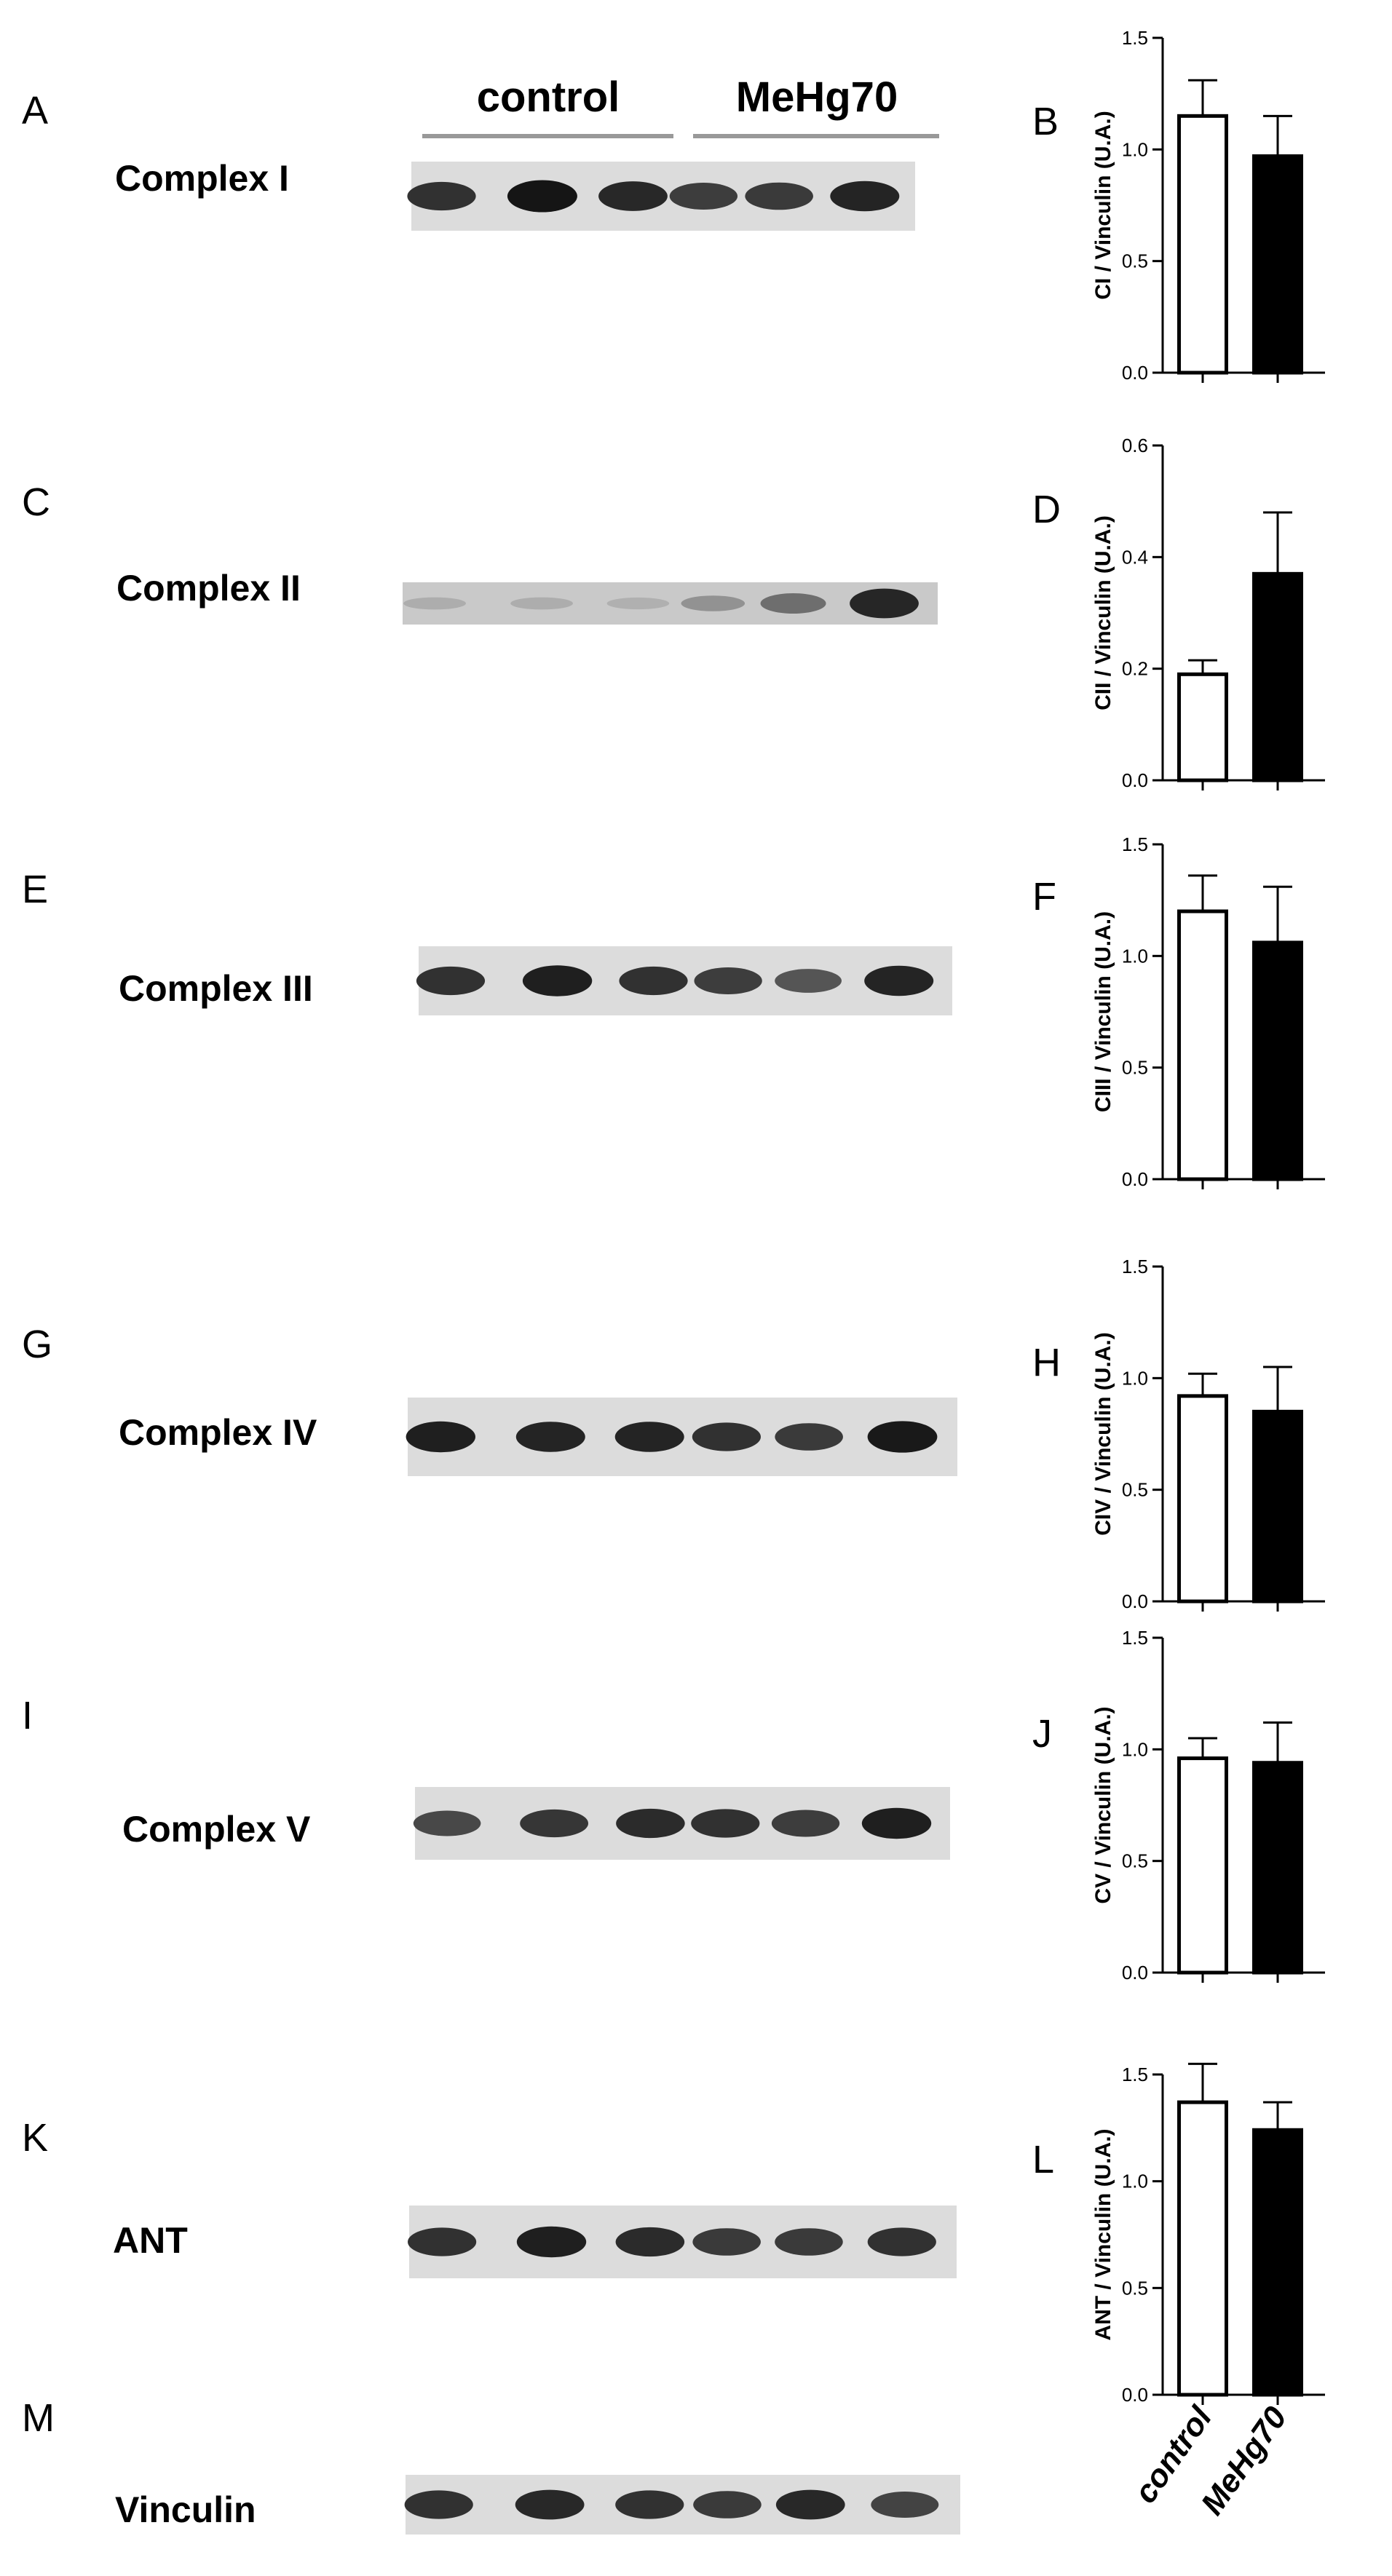 The image size is (1392, 2576). What do you see at coordinates (218, 1432) in the screenshot?
I see `blot-label: Complex IV` at bounding box center [218, 1432].